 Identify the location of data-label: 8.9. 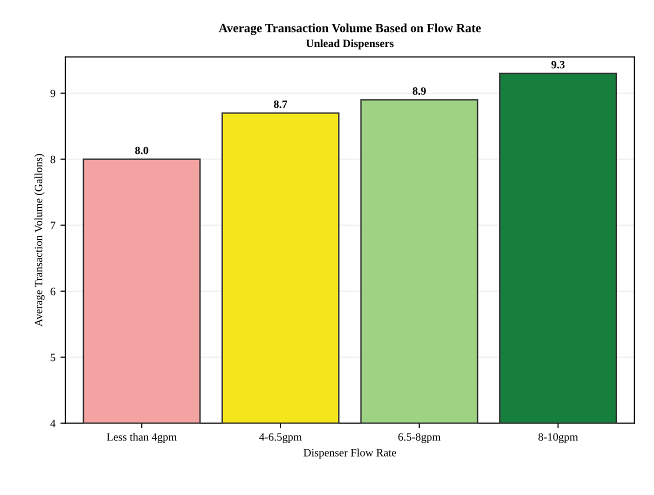
(419, 91).